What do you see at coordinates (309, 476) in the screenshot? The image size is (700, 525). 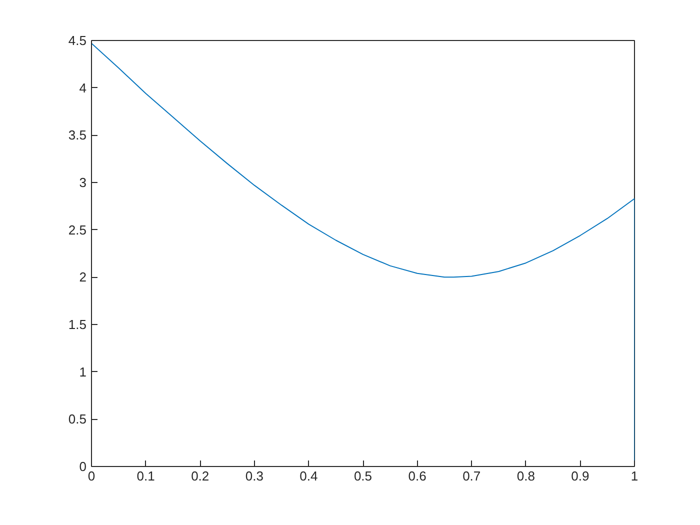 I see `x-tick-label: 0.4` at bounding box center [309, 476].